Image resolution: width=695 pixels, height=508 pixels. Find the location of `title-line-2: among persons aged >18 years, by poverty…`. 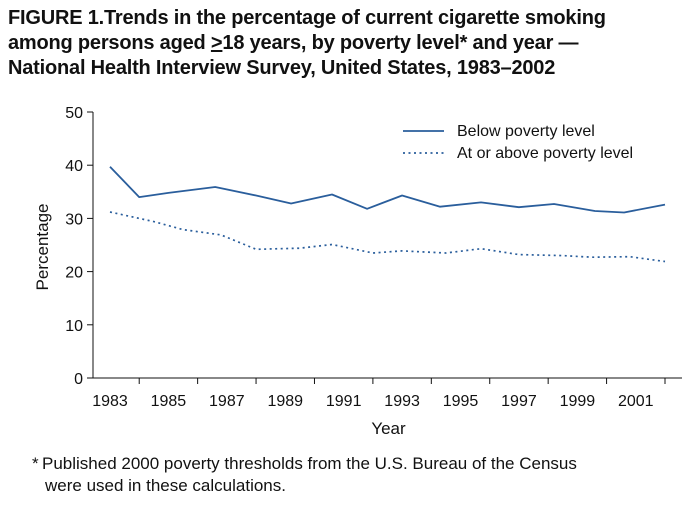

title-line-2: among persons aged >18 years, by poverty… is located at coordinates (348, 43).